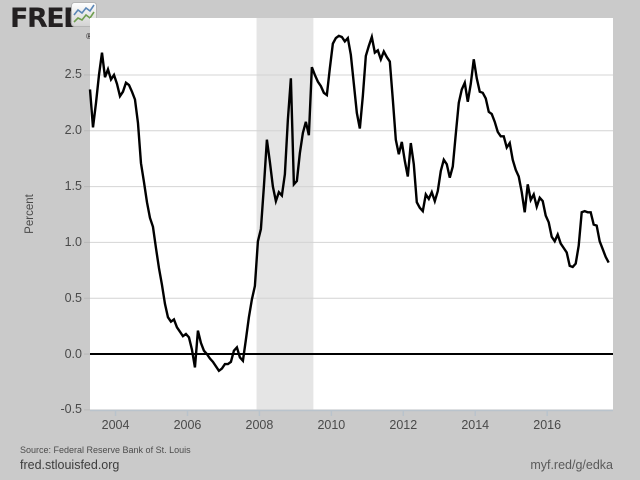  What do you see at coordinates (571, 465) in the screenshot?
I see `short-url-link: myf.red/g/edka` at bounding box center [571, 465].